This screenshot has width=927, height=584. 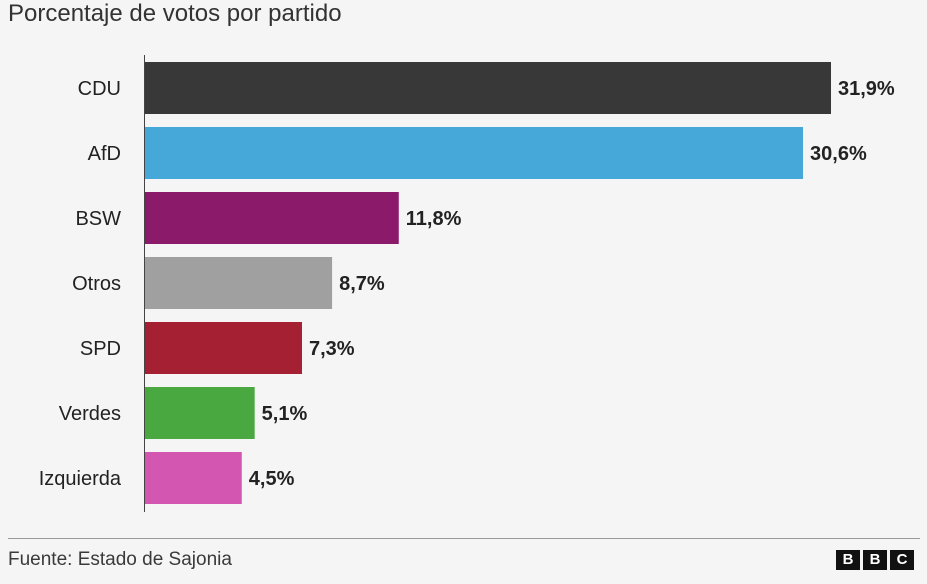 I want to click on value-label: 8,7%, so click(x=362, y=284).